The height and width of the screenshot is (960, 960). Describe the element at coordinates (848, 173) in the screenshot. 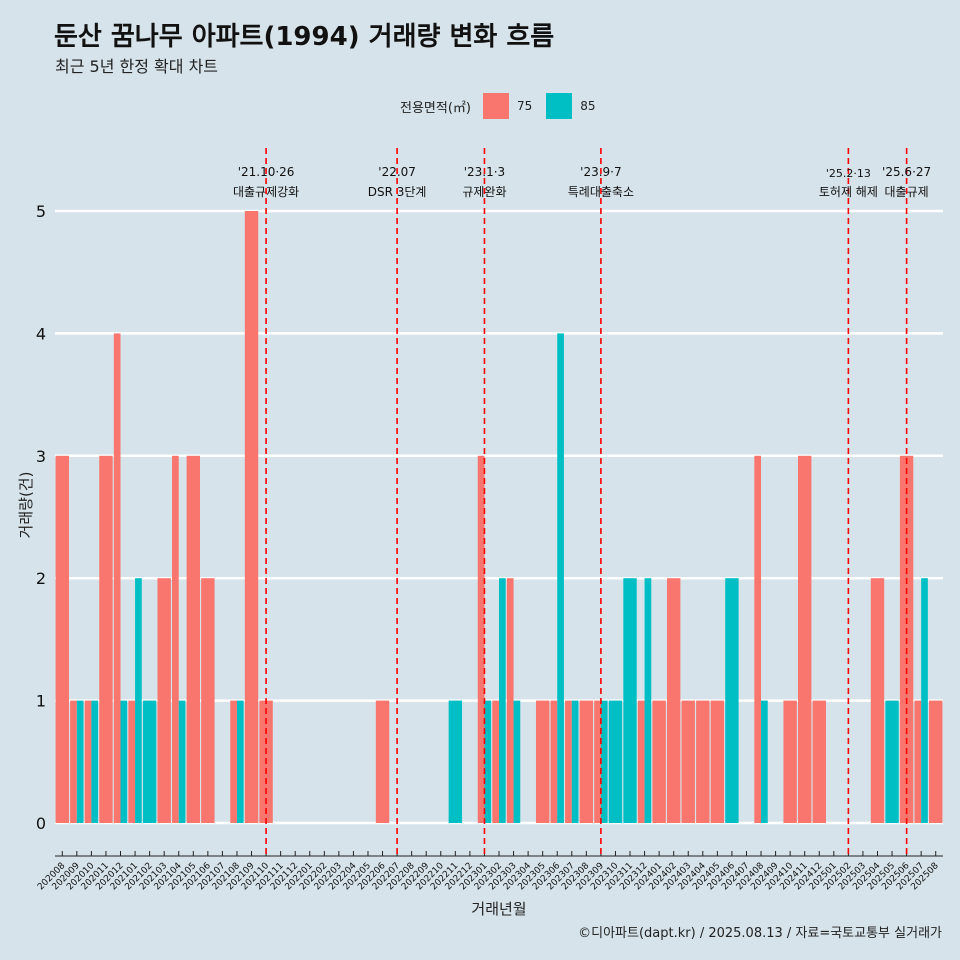

I see `annotation-date: '25.2·13` at that location.